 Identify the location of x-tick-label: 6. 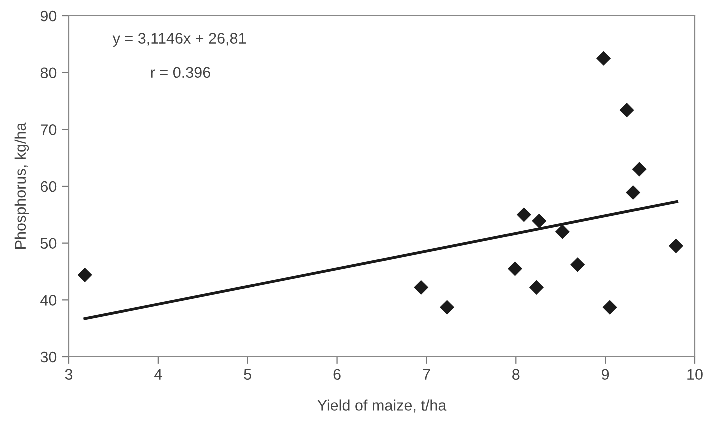
(337, 374).